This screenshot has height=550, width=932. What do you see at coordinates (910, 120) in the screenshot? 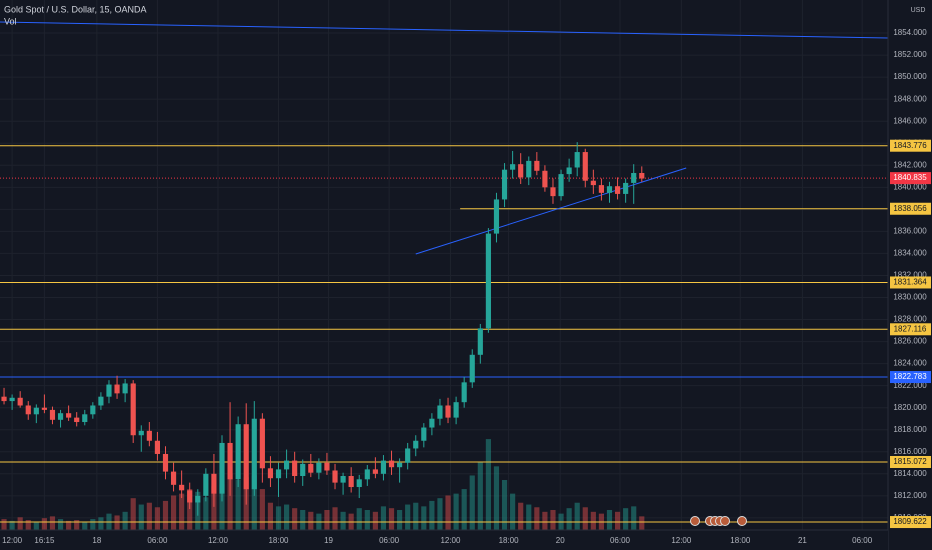
I see `y-tick-label: 1846.000` at bounding box center [910, 120].